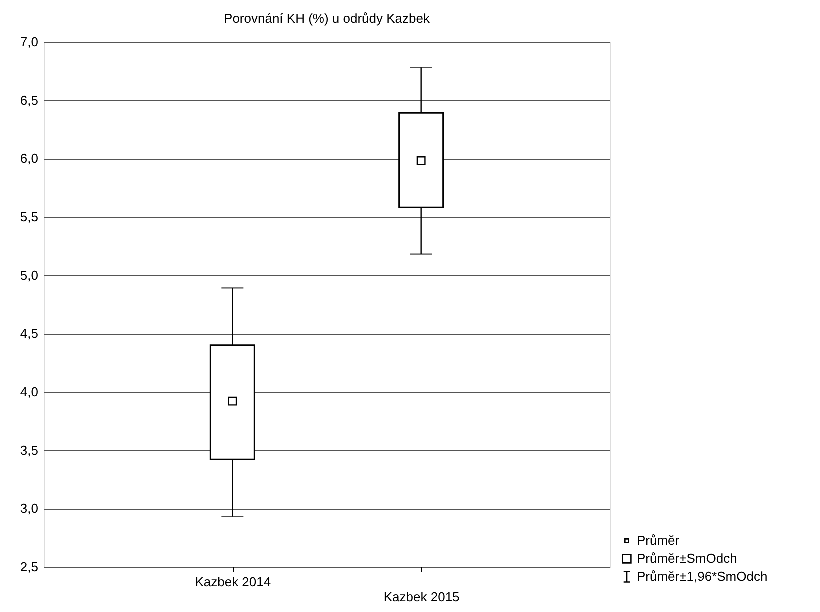  I want to click on y-tick-label: 6,5, so click(29, 100).